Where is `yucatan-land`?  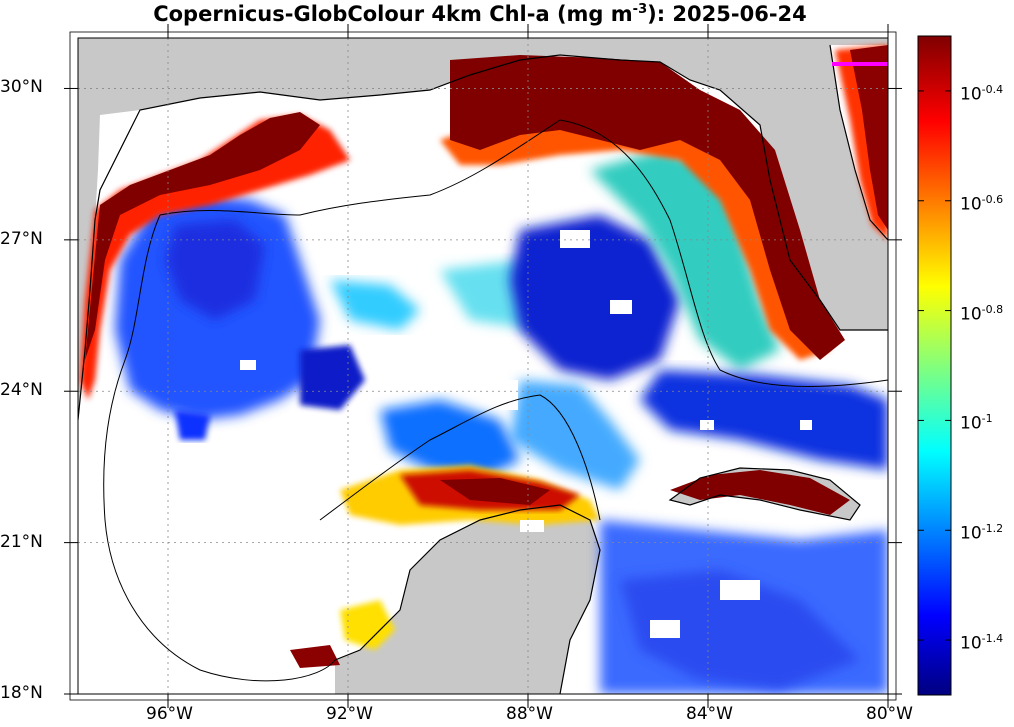 yucatan-land is located at coordinates (467, 599).